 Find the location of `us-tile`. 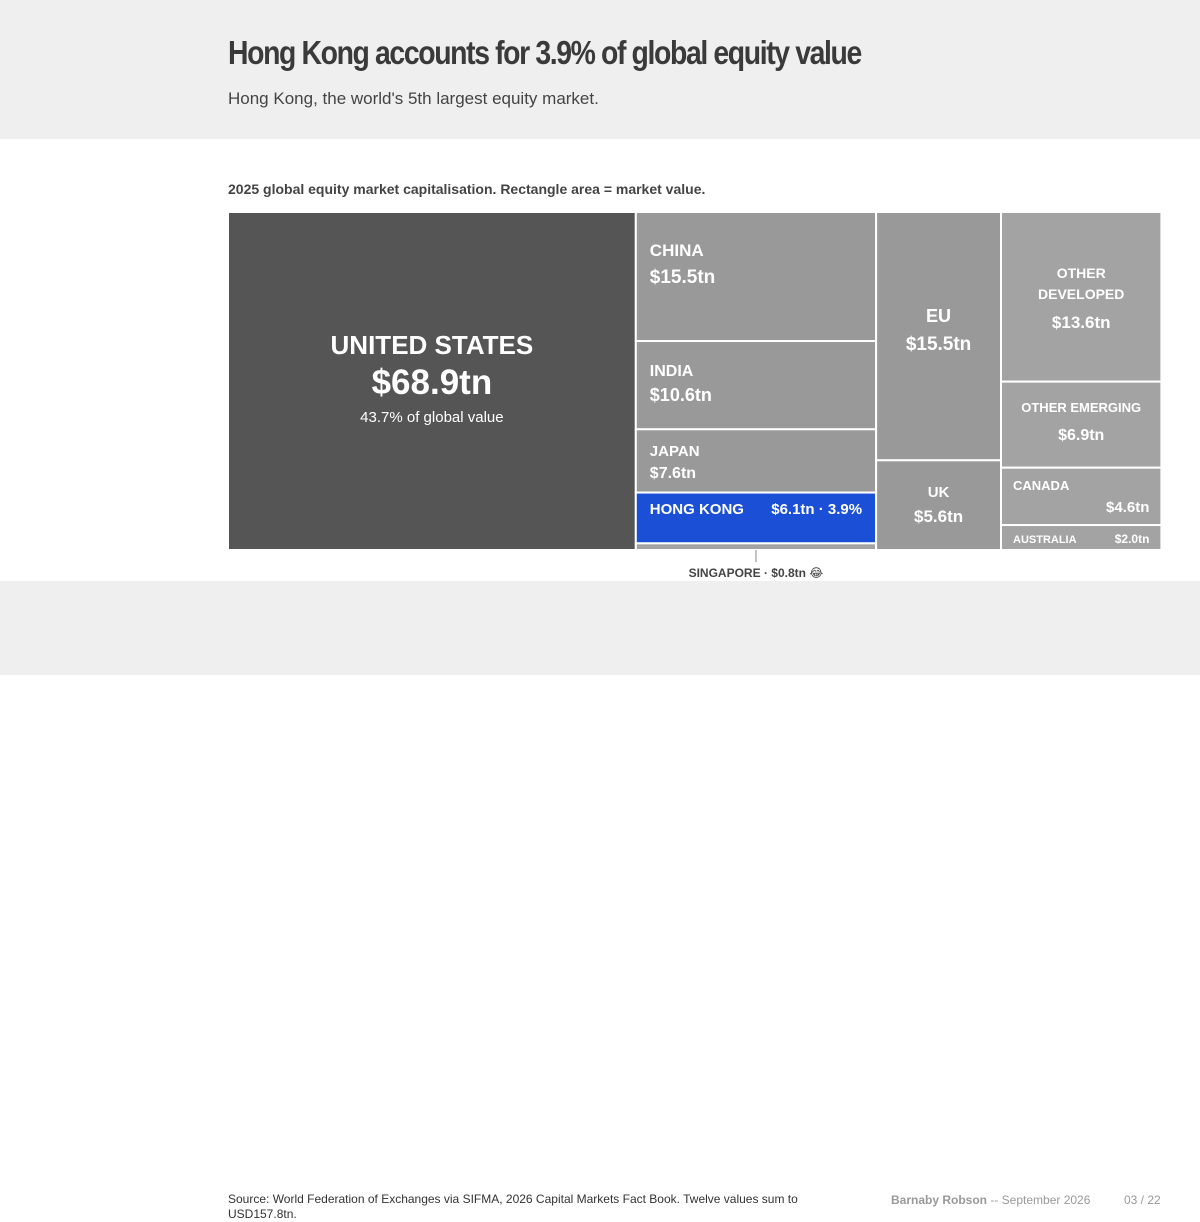

us-tile is located at coordinates (432, 381).